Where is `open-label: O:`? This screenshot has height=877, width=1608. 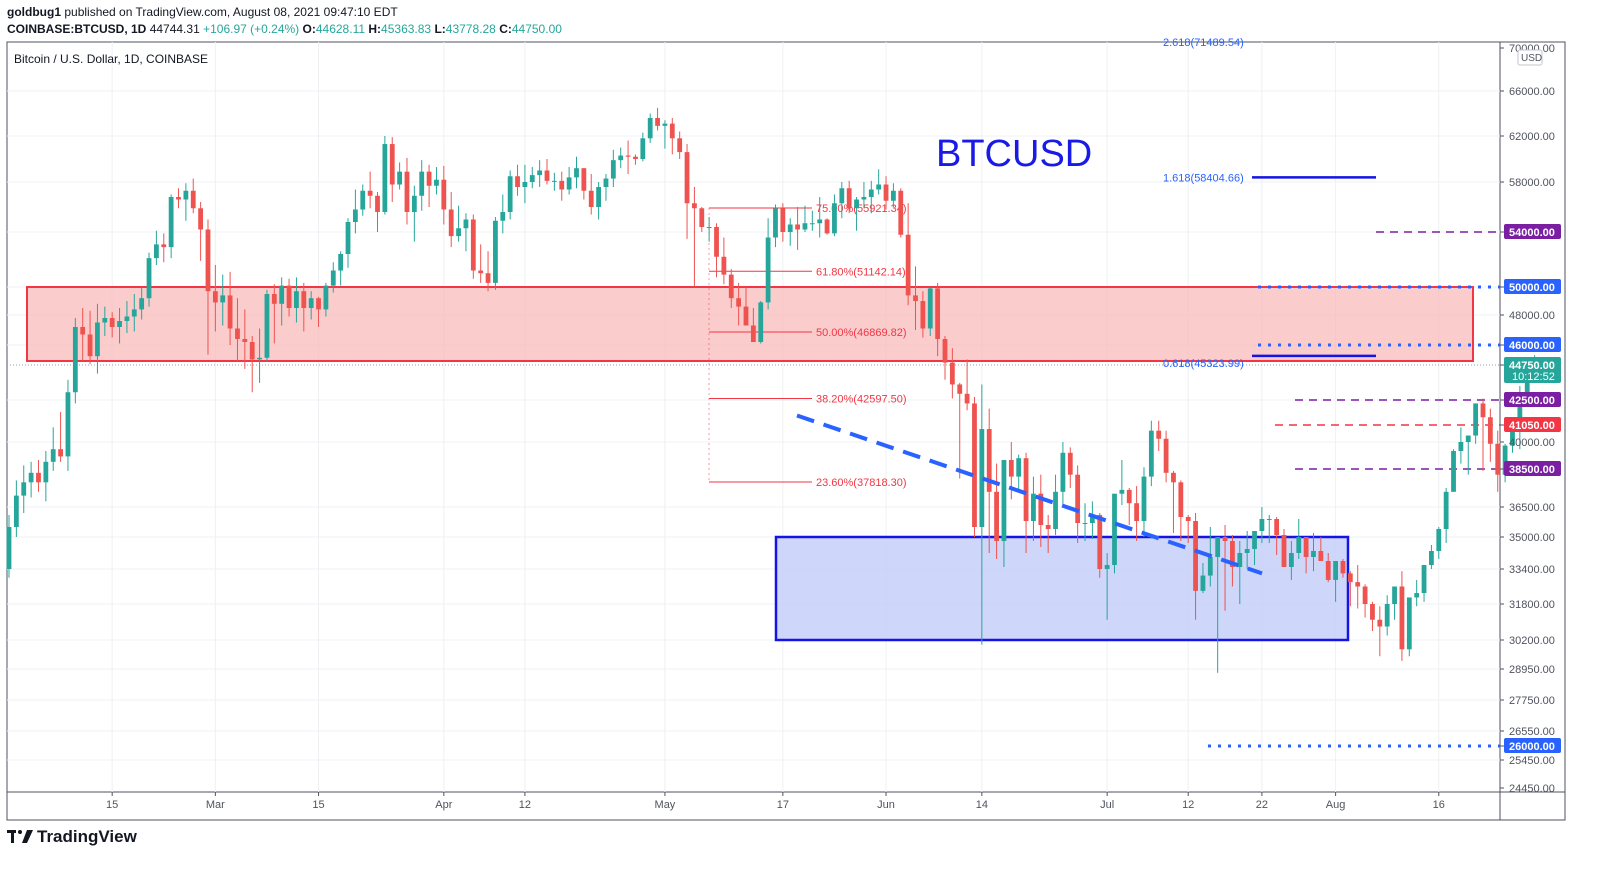 open-label: O: is located at coordinates (309, 29).